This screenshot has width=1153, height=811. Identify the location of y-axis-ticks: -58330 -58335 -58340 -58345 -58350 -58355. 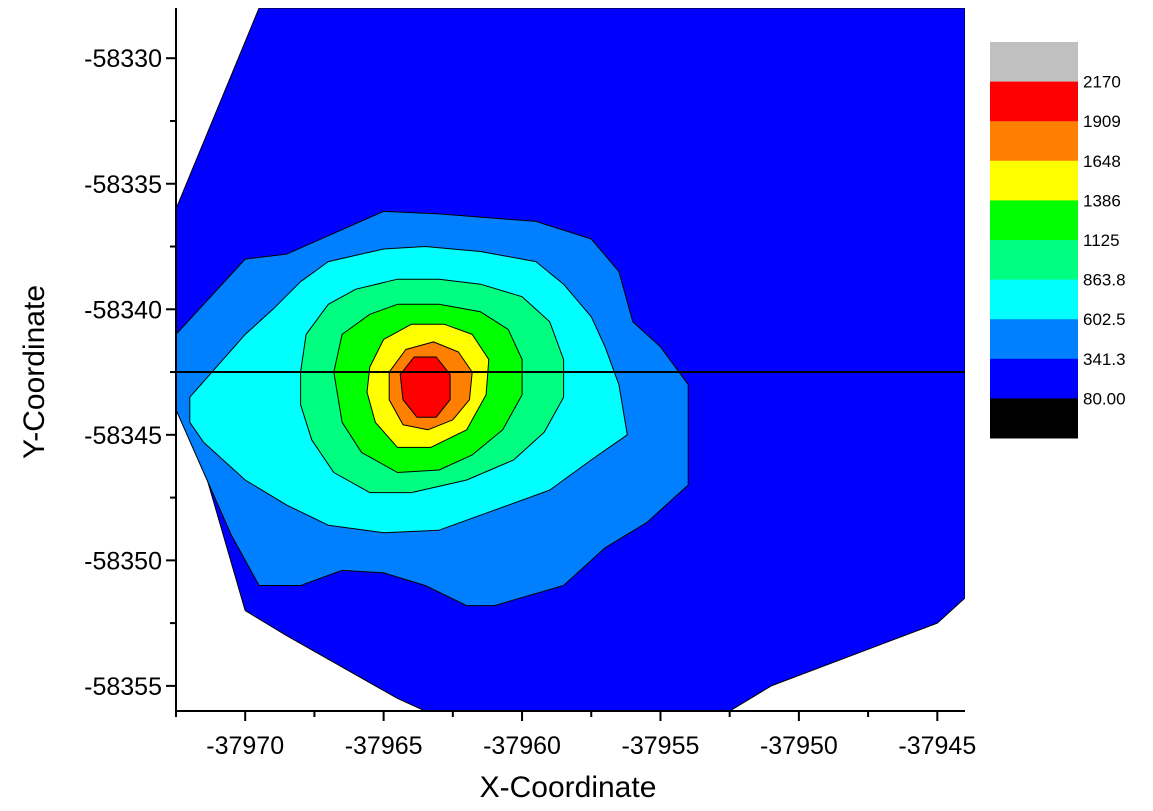
(130, 373).